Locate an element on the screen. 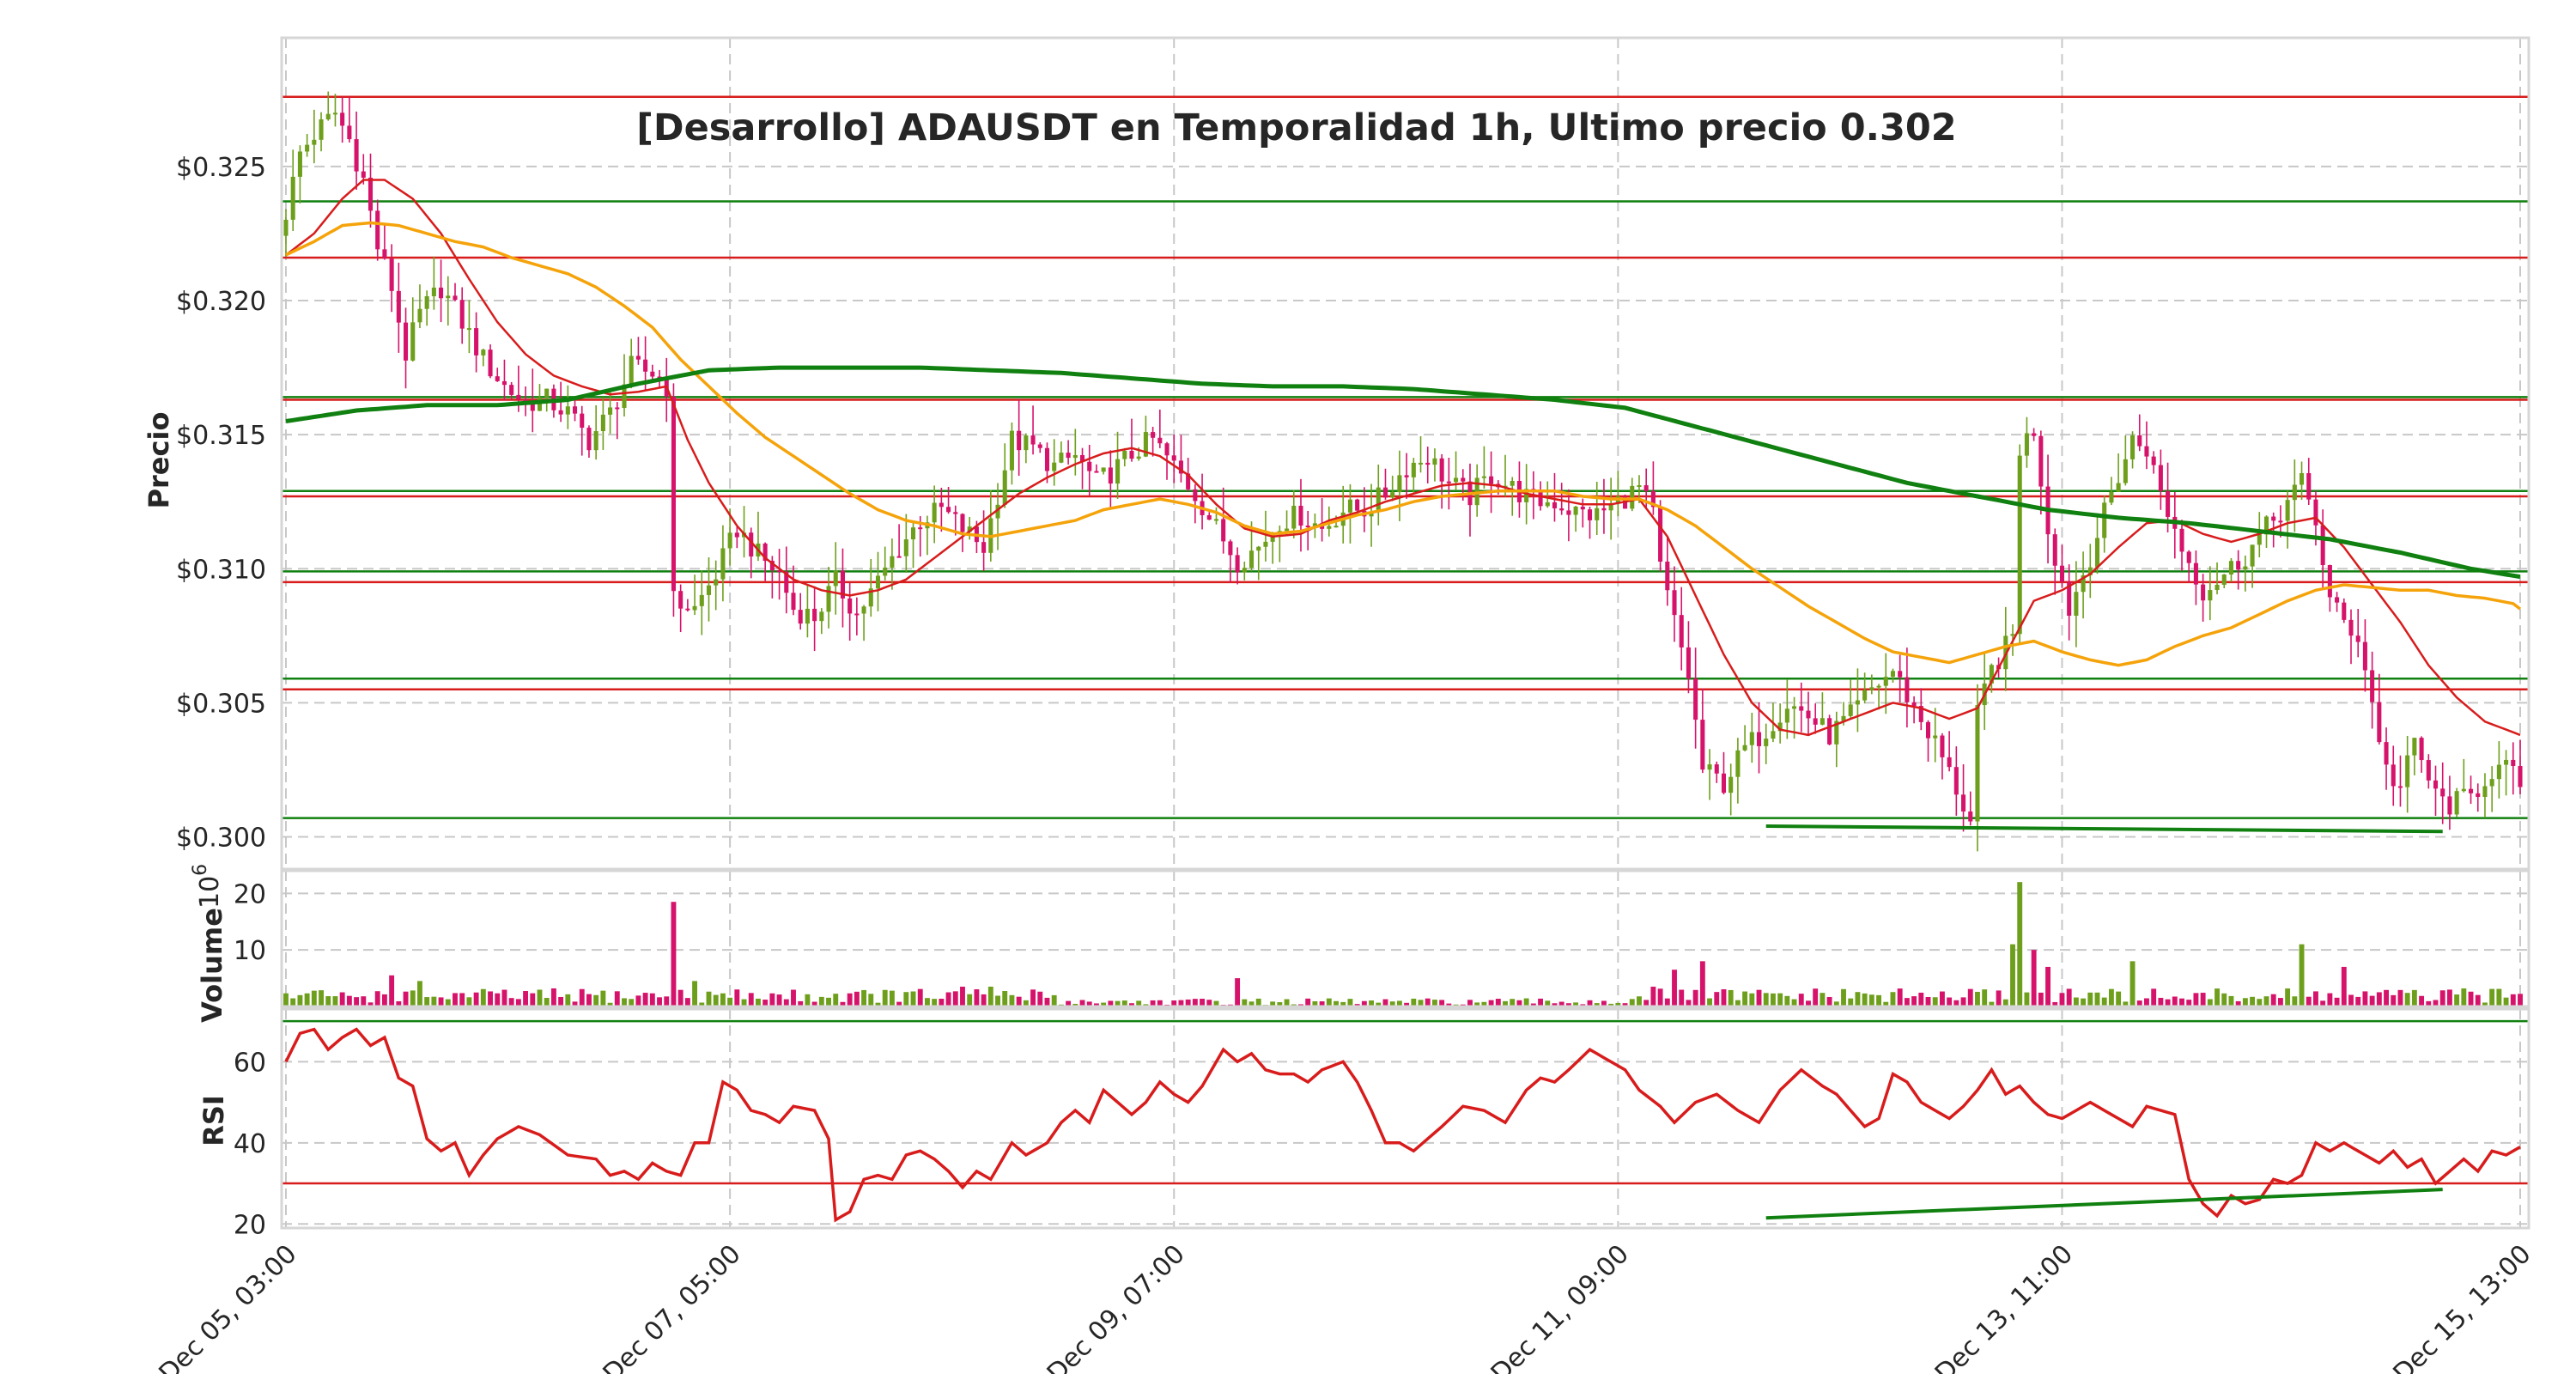 The image size is (2576, 1374). x-tick-label: Dec 09, 07:00 is located at coordinates (1116, 1306).